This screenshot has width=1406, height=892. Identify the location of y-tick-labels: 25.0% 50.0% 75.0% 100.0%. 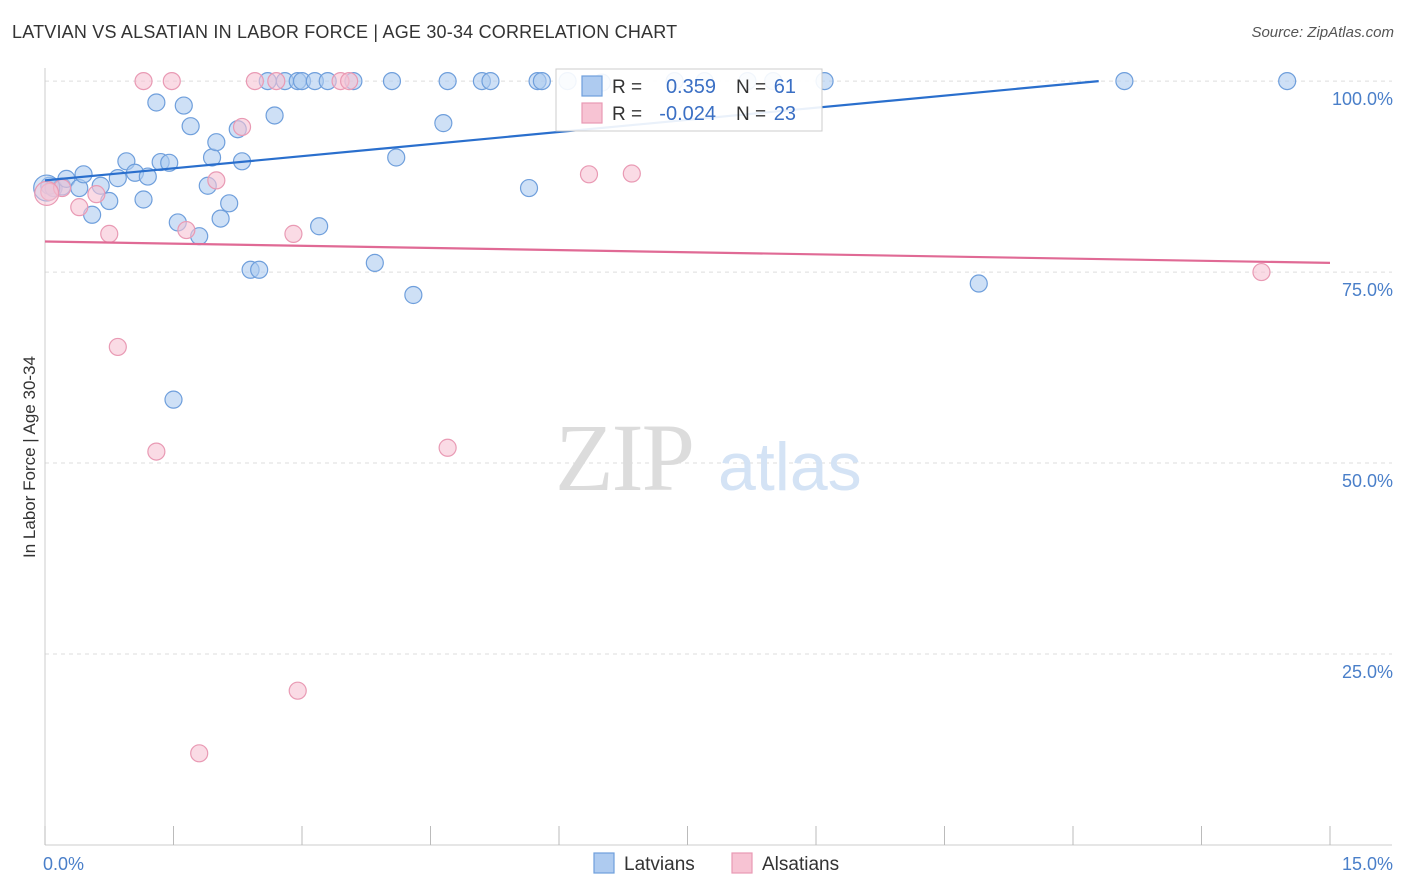
(1362, 385).